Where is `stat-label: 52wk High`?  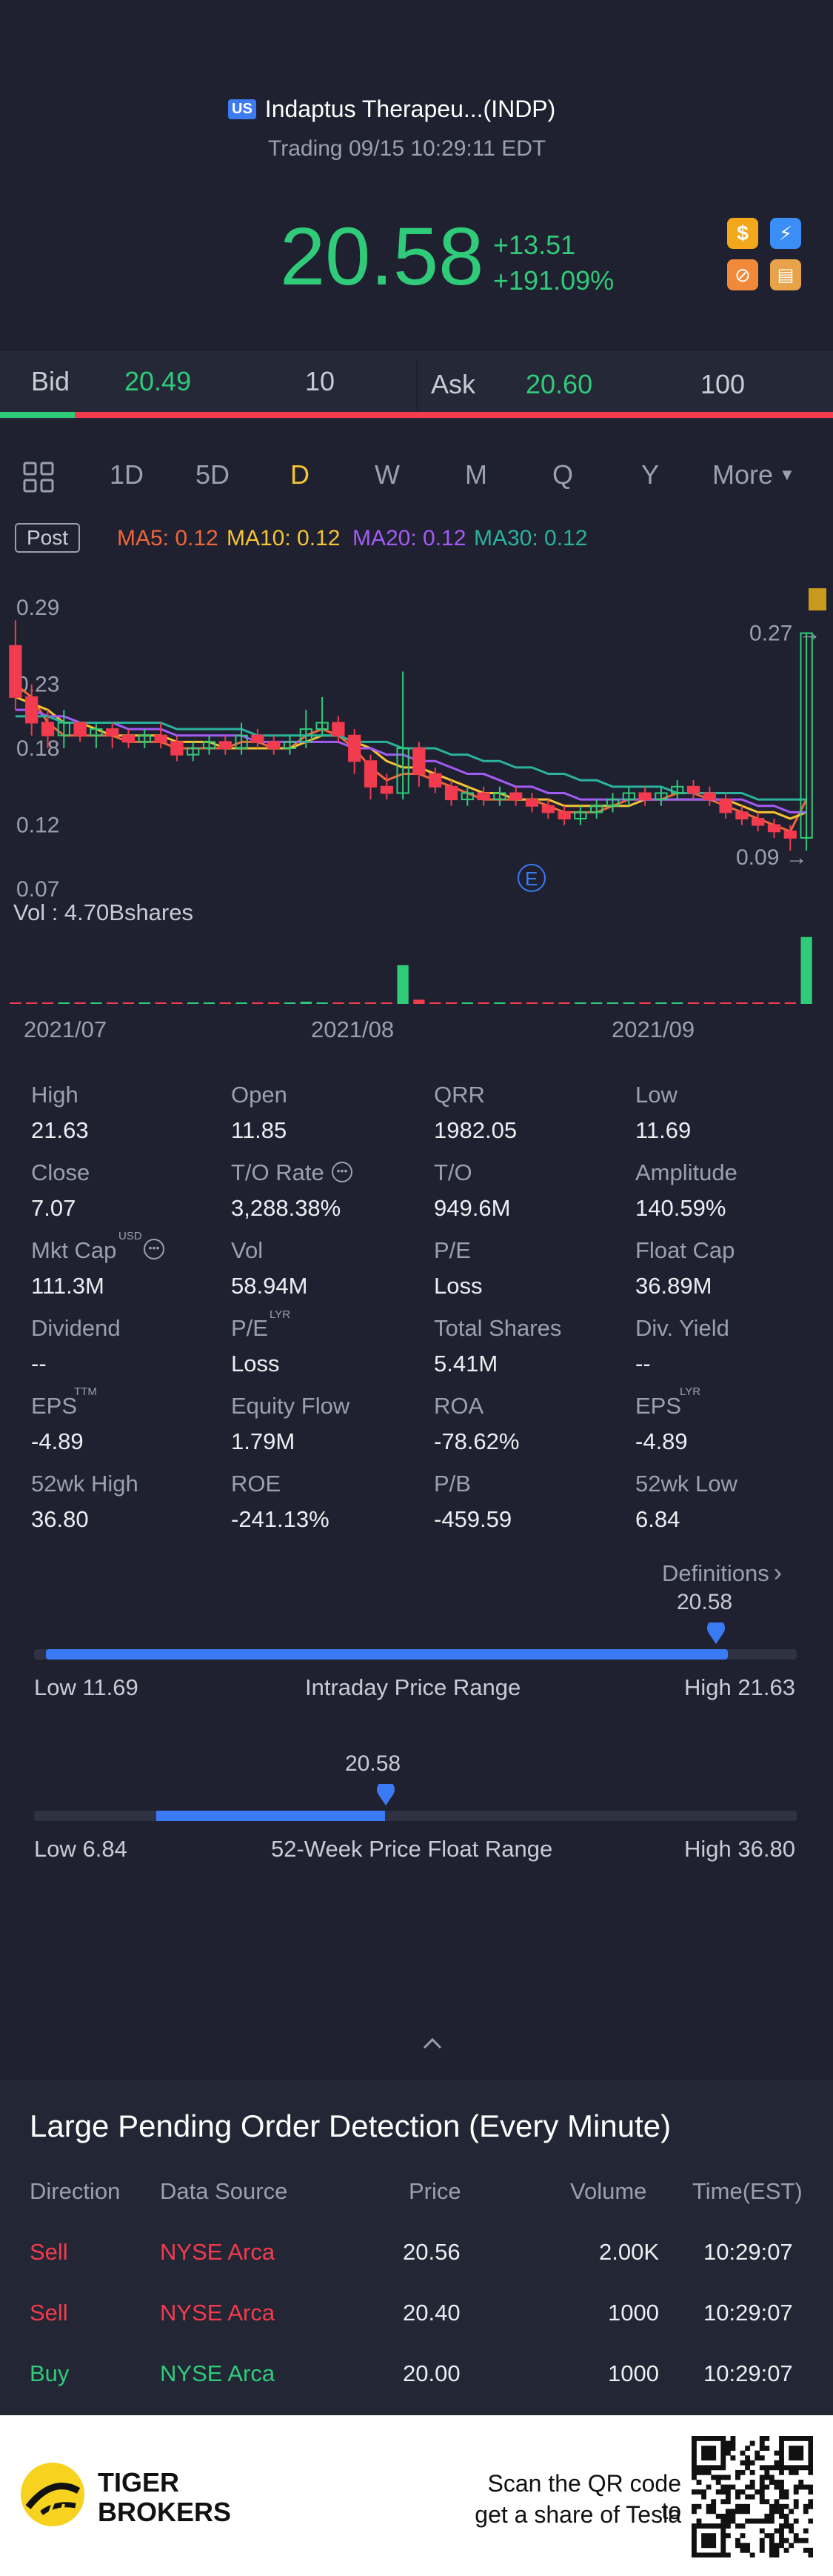 stat-label: 52wk High is located at coordinates (84, 1484).